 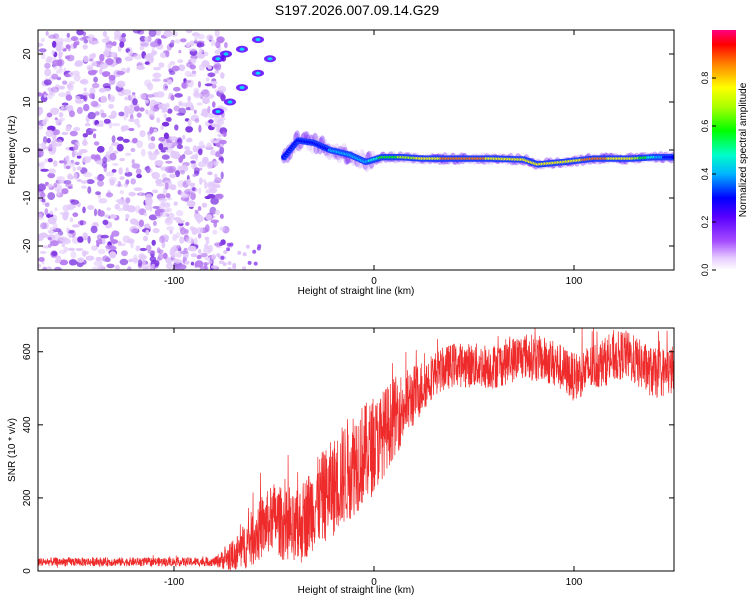 I want to click on spectrogram-ytick-label: -10, so click(x=27, y=197).